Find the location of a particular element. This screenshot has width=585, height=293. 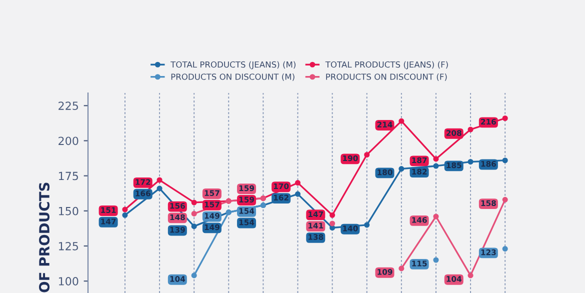

y-tick-label: 175 is located at coordinates (68, 176).